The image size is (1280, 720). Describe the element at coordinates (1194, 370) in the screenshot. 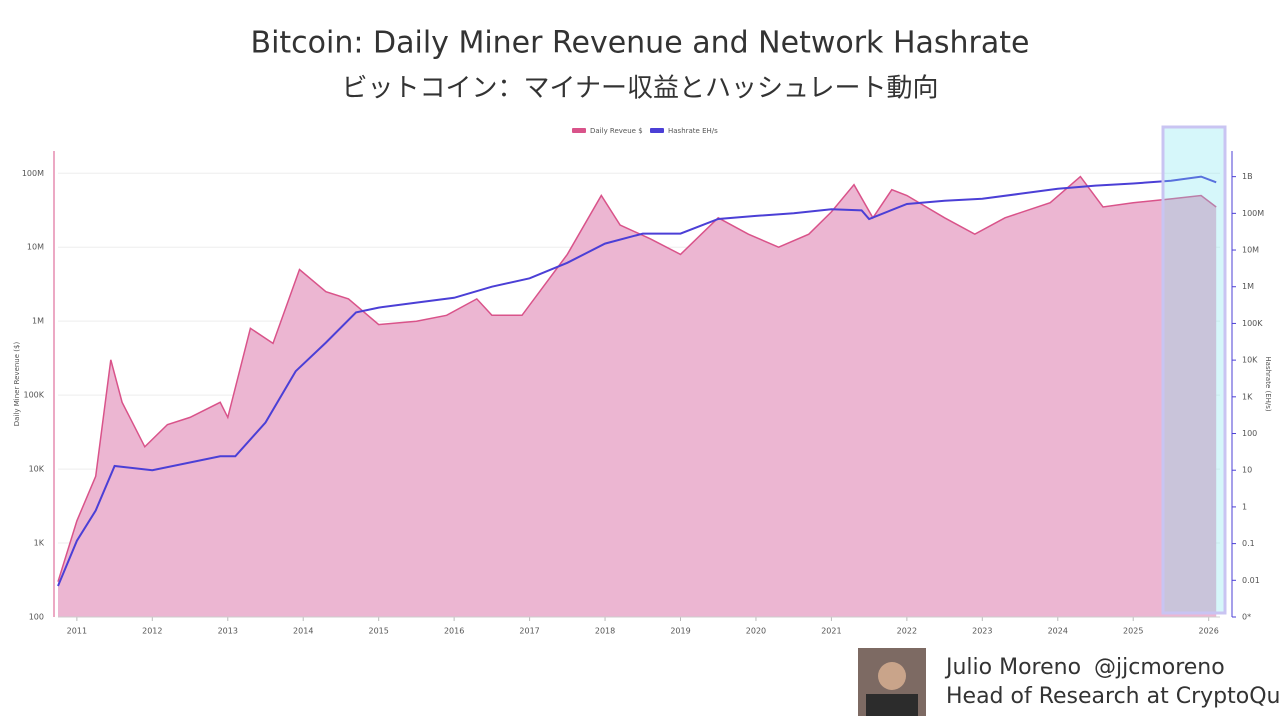

I see `highlight-box` at that location.